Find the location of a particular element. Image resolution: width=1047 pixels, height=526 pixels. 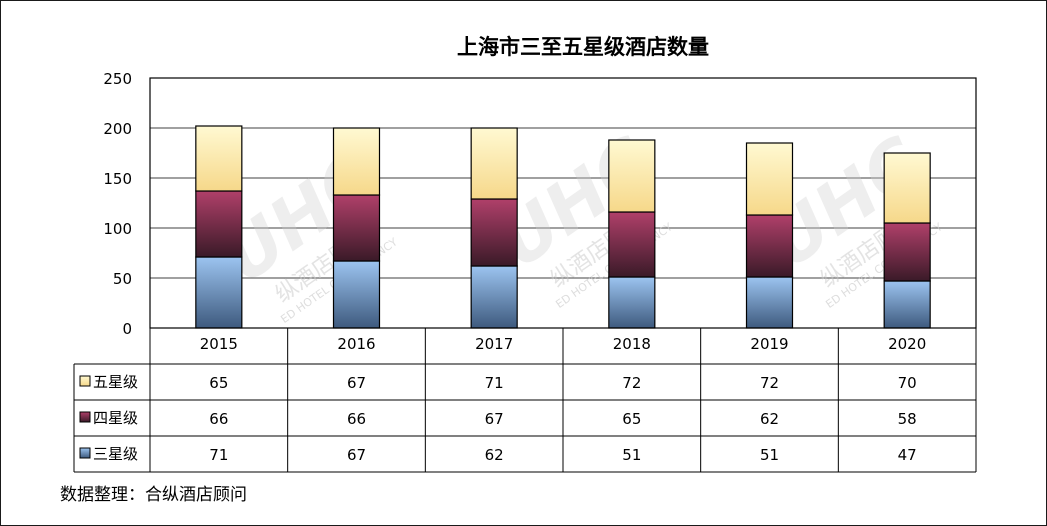

x-category-label: 2015 is located at coordinates (219, 344).